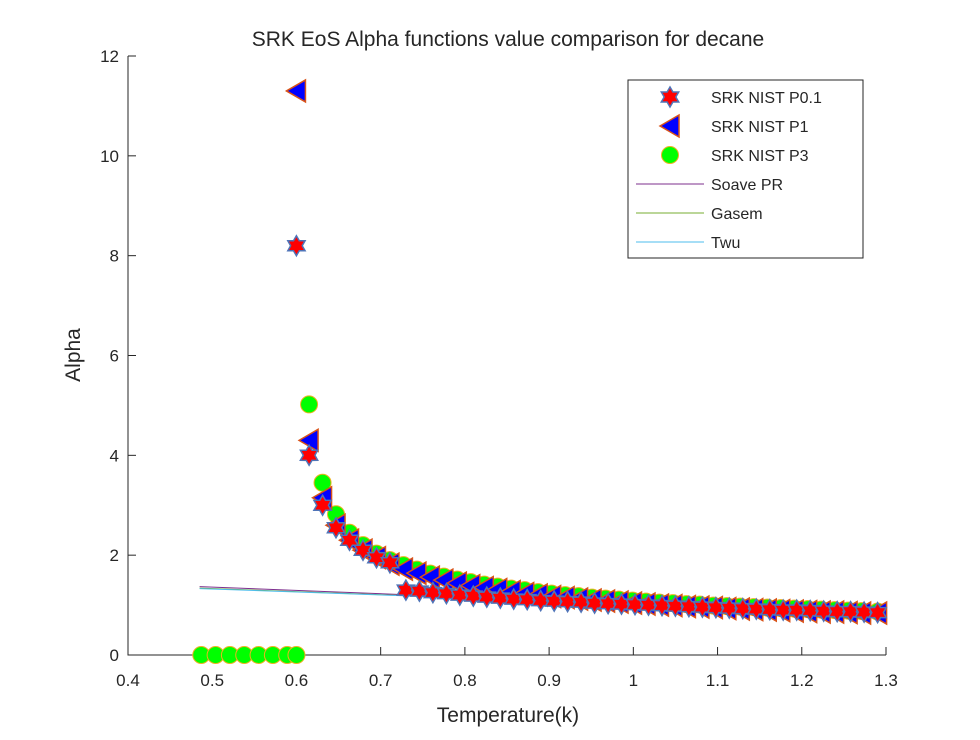 The width and height of the screenshot is (980, 740). Describe the element at coordinates (381, 680) in the screenshot. I see `x-tick-label: 0.7` at that location.